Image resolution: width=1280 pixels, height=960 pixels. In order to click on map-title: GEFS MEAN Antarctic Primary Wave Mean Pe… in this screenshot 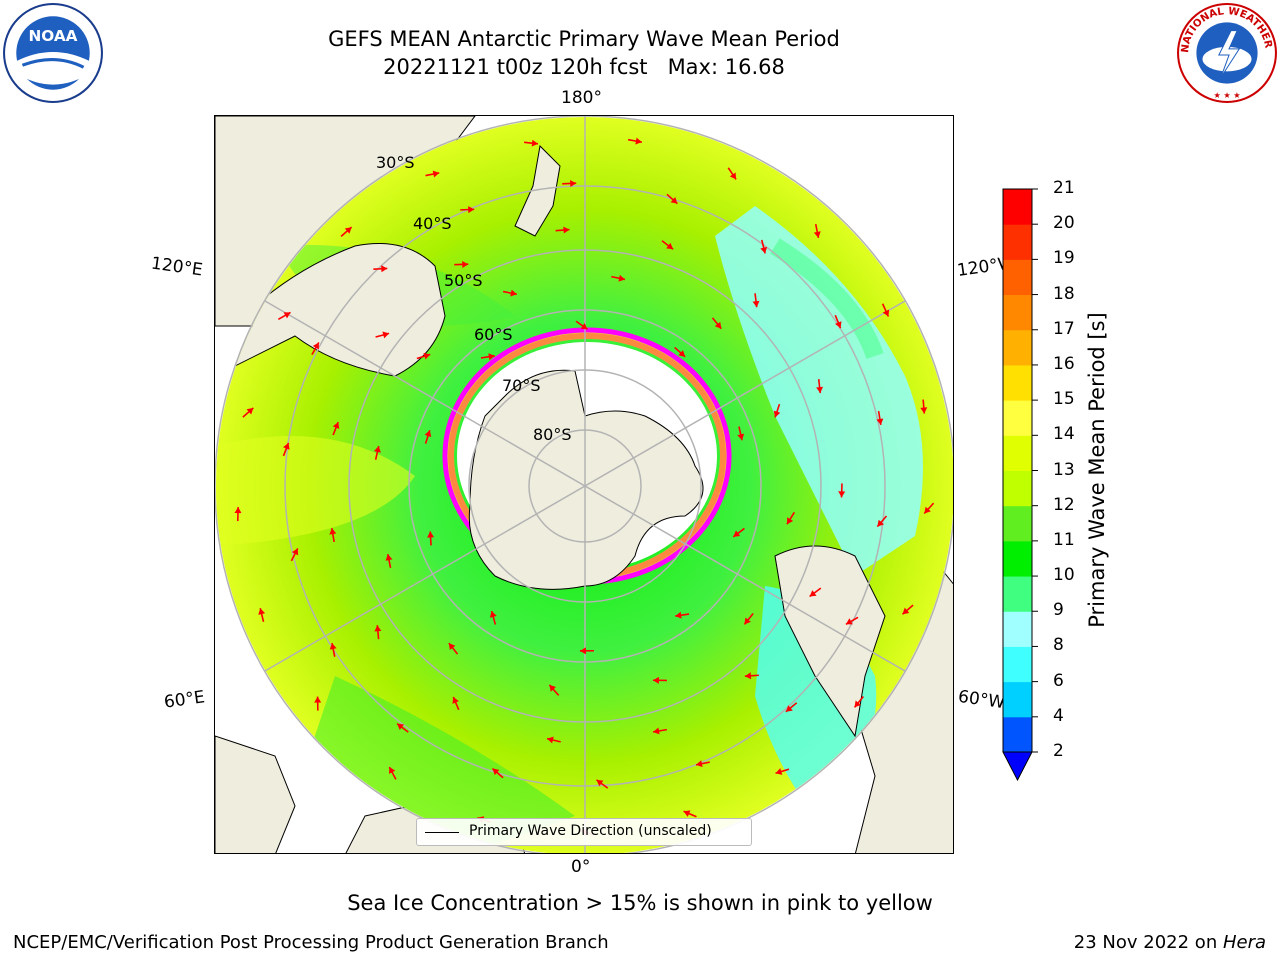, I will do `click(584, 39)`.